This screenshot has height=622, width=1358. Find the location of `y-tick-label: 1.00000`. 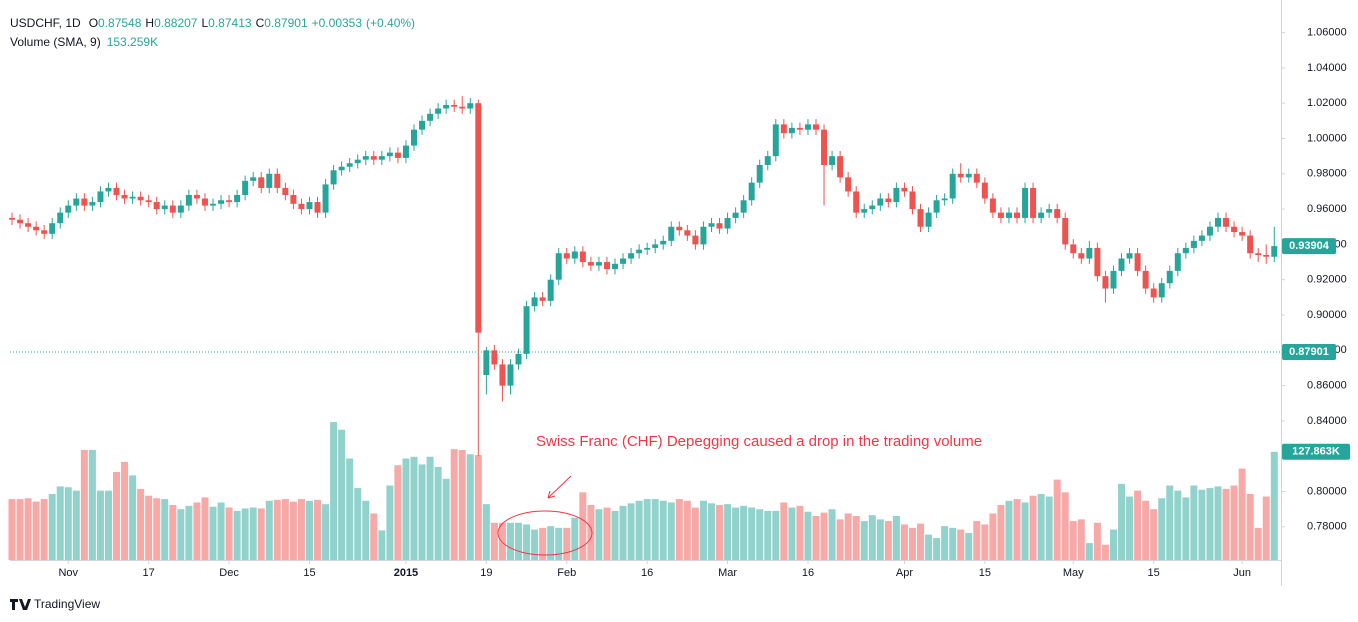

y-tick-label: 1.00000 is located at coordinates (1327, 138).